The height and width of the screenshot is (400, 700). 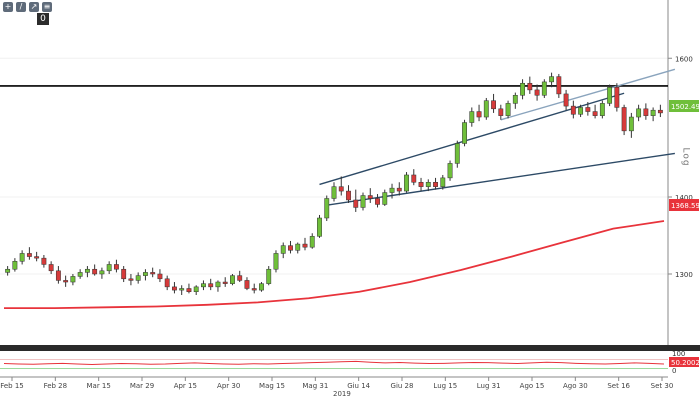 What do you see at coordinates (575, 386) in the screenshot?
I see `x-tick-label: Ago 30` at bounding box center [575, 386].